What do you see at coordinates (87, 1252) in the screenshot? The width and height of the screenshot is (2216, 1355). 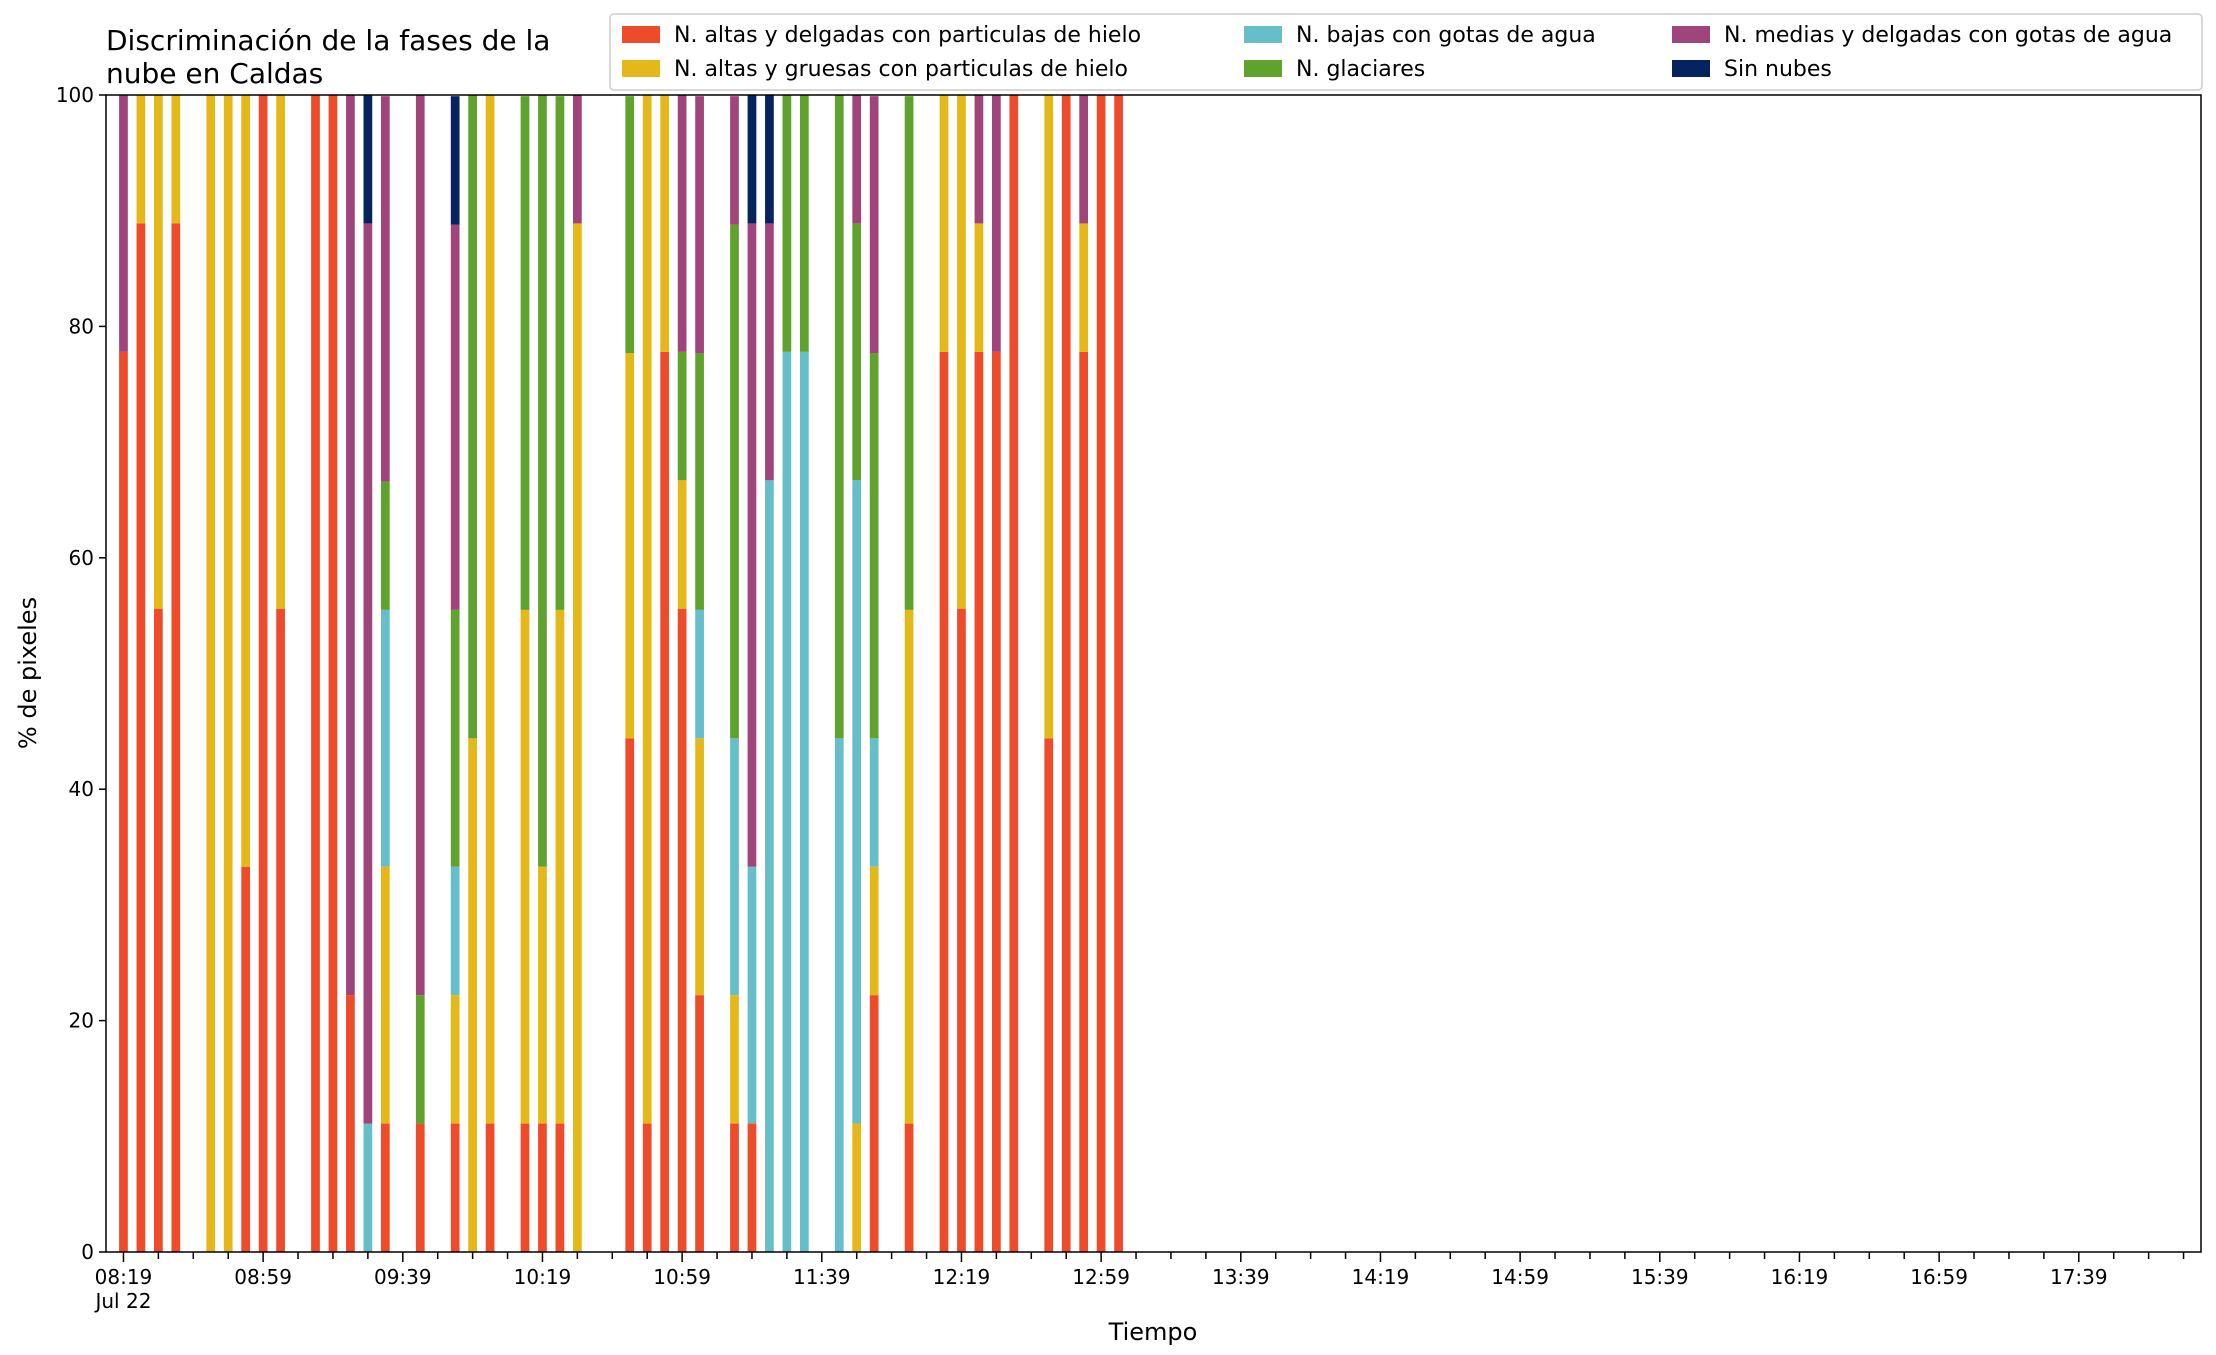 I see `y-tick-label: 0` at bounding box center [87, 1252].